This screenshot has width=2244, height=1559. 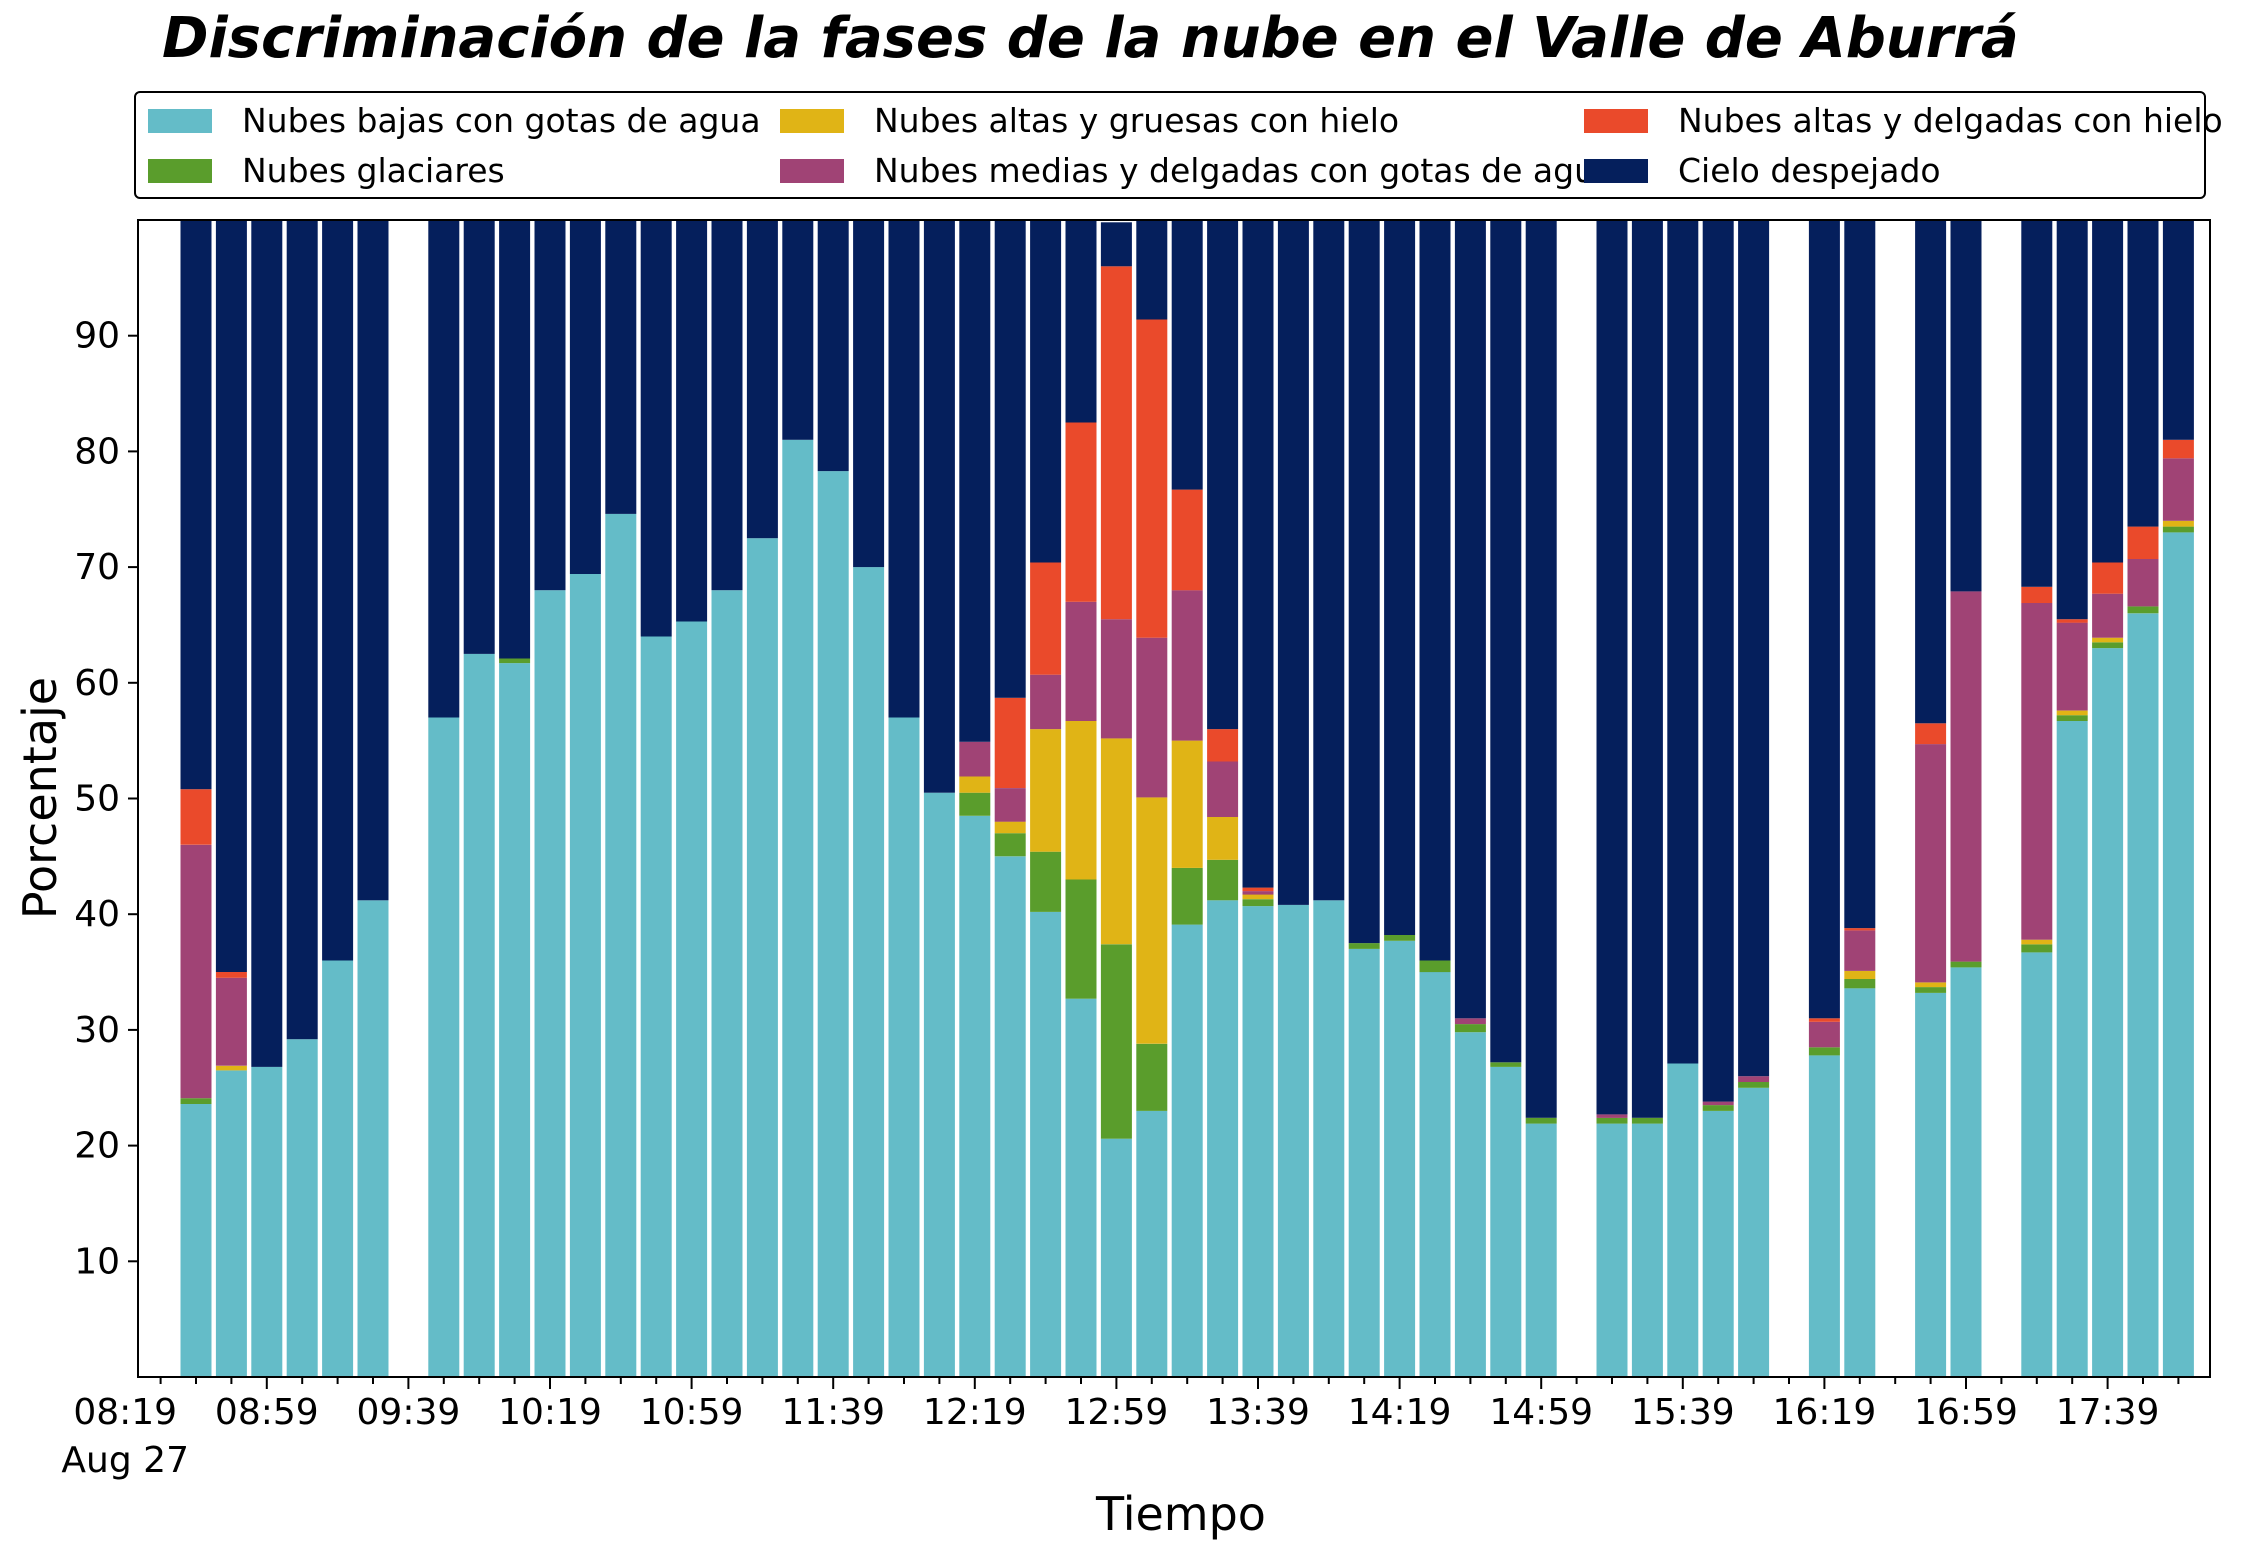 I want to click on y-tick-label: 20, so click(x=97, y=1146).